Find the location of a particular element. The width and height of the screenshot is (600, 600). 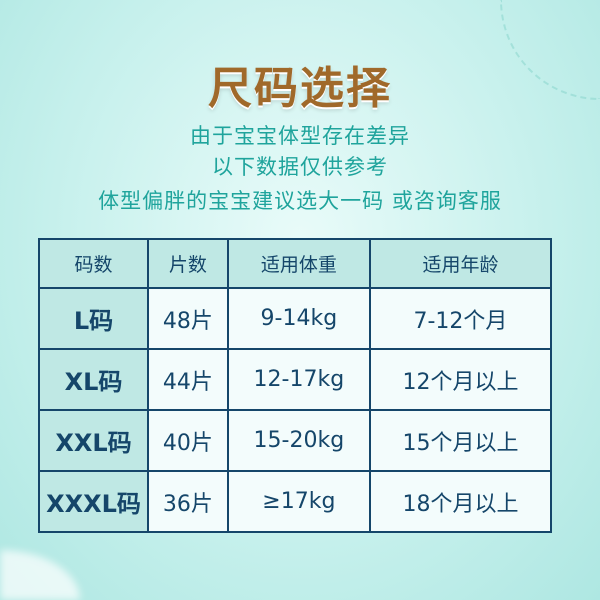

table-row: XXL码 40片 15-20kg 15个月以上 is located at coordinates (295, 440).